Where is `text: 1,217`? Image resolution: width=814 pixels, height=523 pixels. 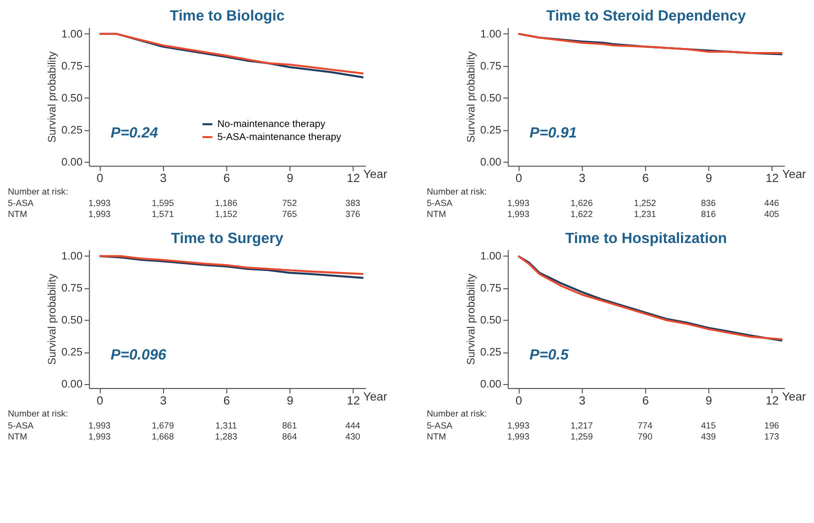 text: 1,217 is located at coordinates (581, 425).